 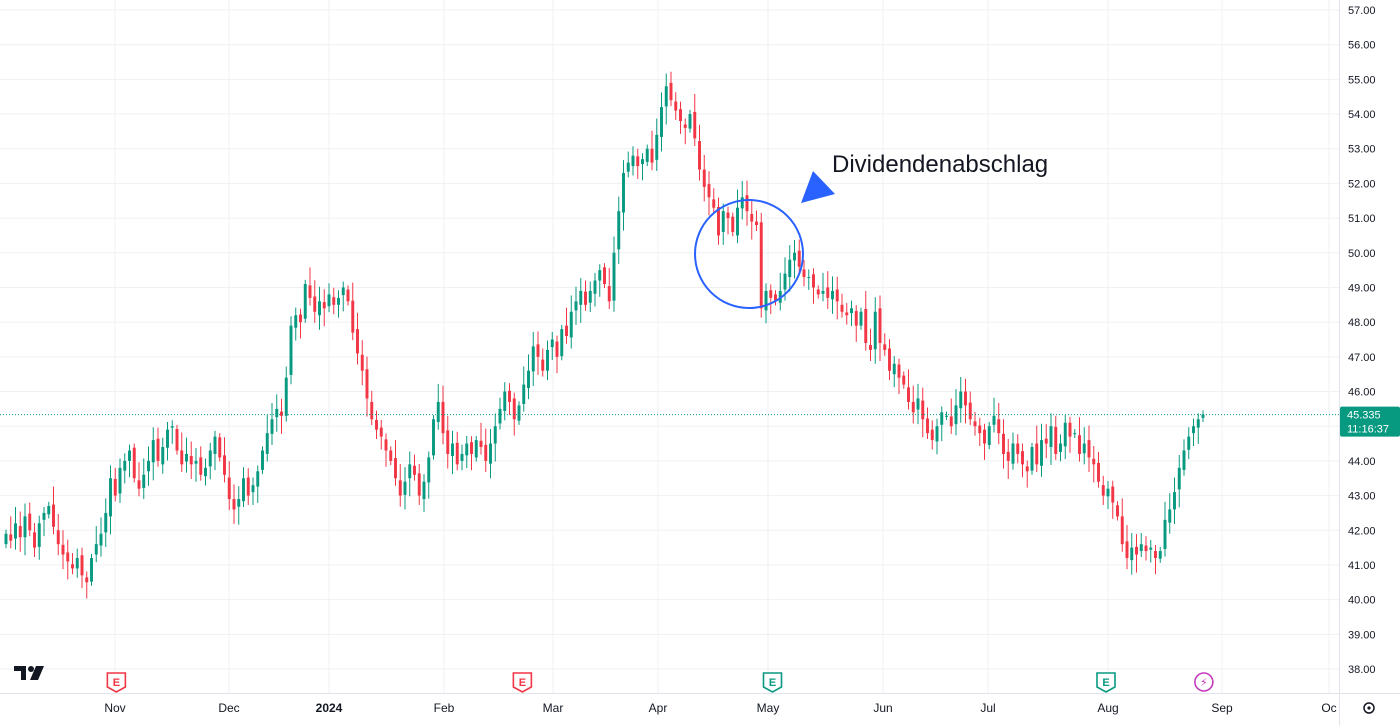 What do you see at coordinates (1362, 393) in the screenshot?
I see `y-tick-label: 46.00` at bounding box center [1362, 393].